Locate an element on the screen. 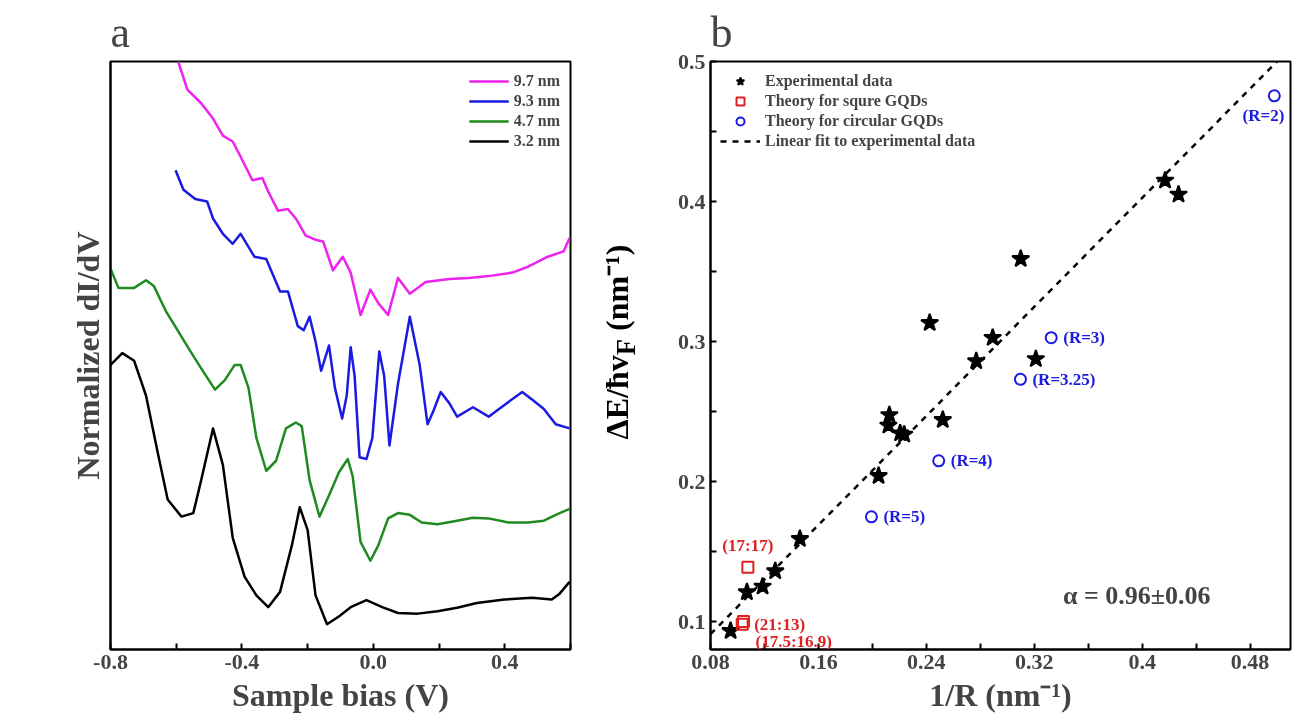 The height and width of the screenshot is (728, 1306). x-tick-label: 0.0 is located at coordinates (373, 661).